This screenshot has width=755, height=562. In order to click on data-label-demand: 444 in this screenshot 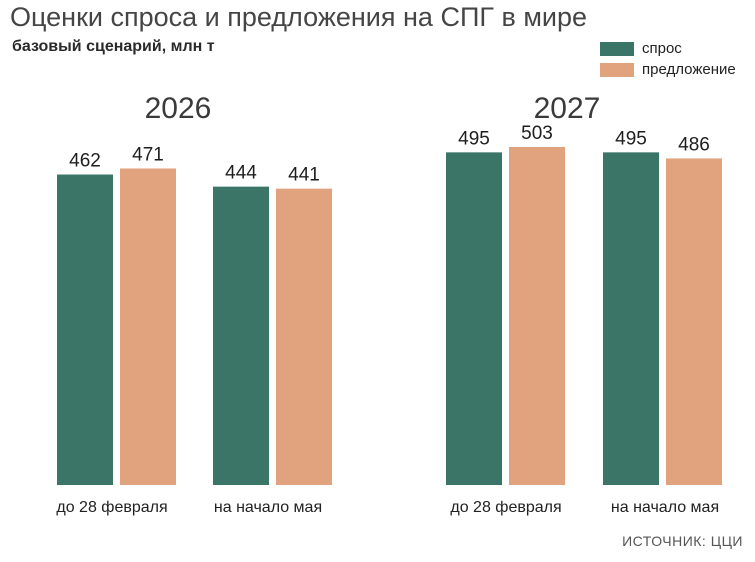, I will do `click(241, 173)`.